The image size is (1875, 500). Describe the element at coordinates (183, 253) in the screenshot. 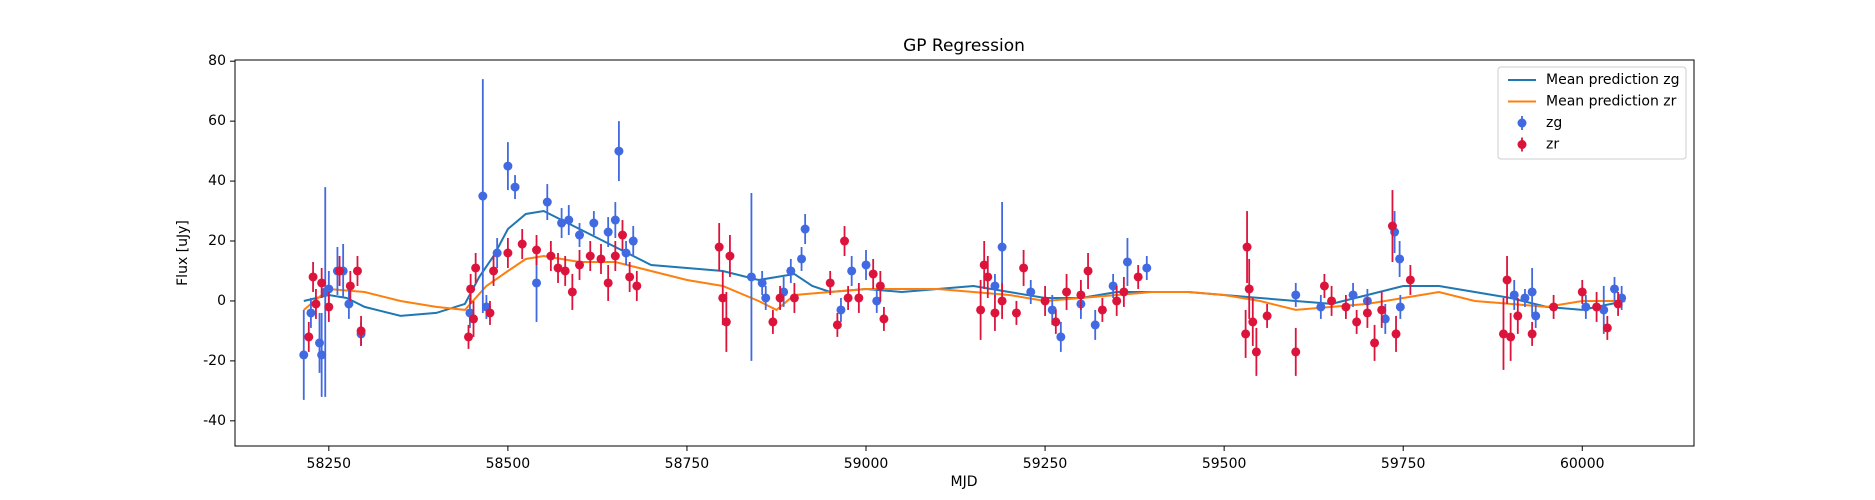

I see `y-axis-label: Flux [uJy]` at that location.